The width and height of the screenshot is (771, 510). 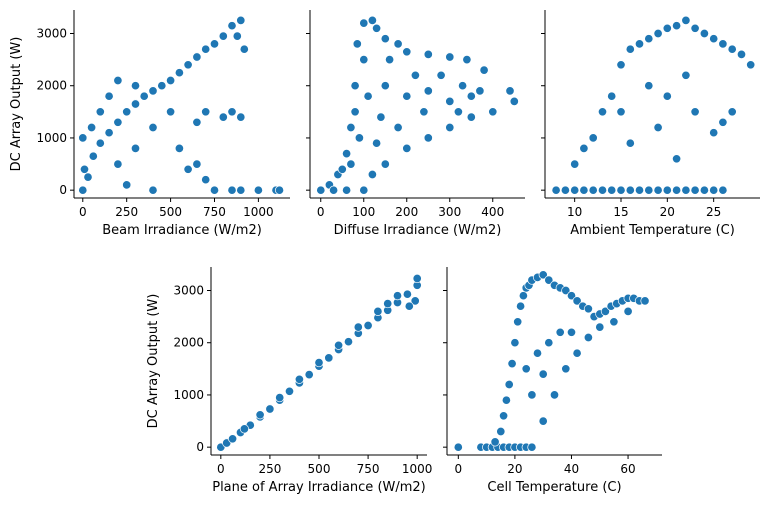 What do you see at coordinates (551, 361) in the screenshot?
I see `scatter-points` at bounding box center [551, 361].